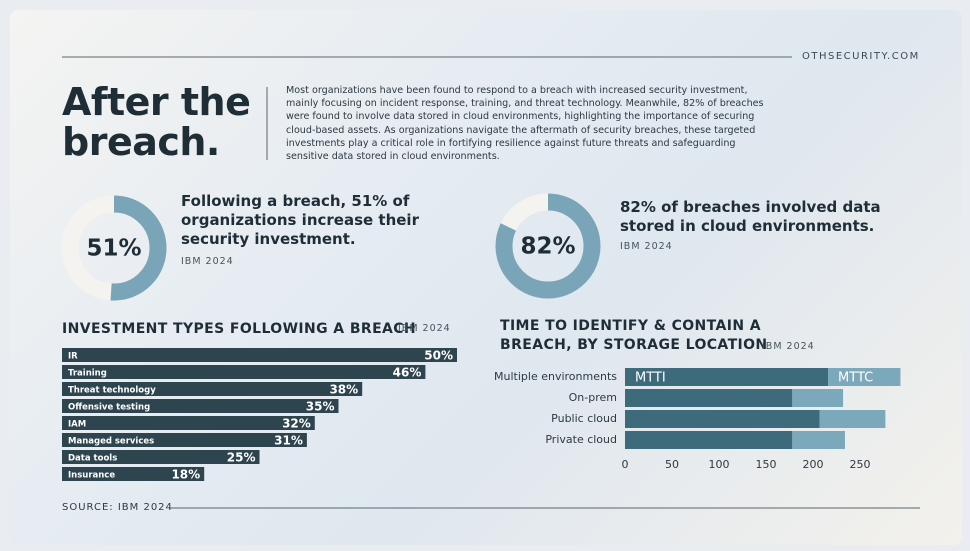  I want to click on chart-title: INVESTMENT TYPES FOLLOWING A BREACH, so click(239, 329).